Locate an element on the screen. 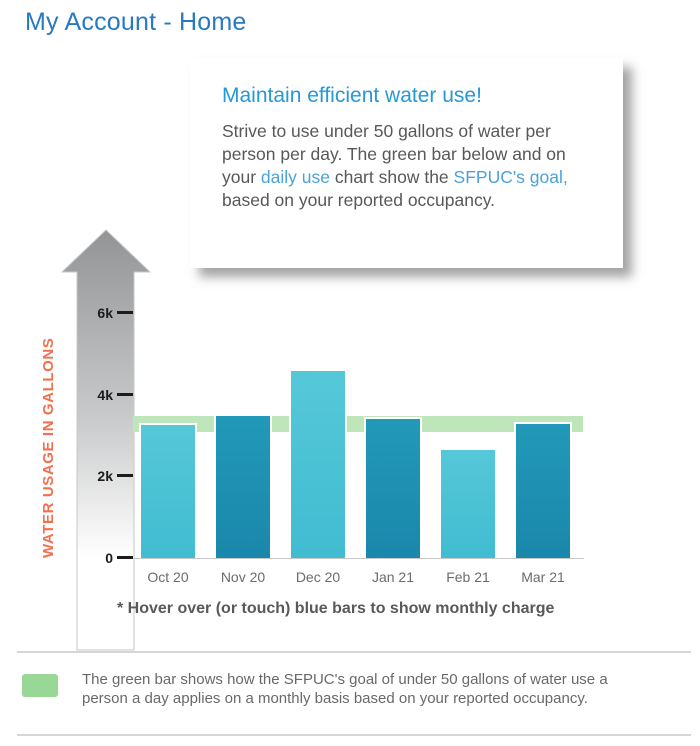 The image size is (700, 746). y-tick-label-2k: 2k is located at coordinates (105, 476).